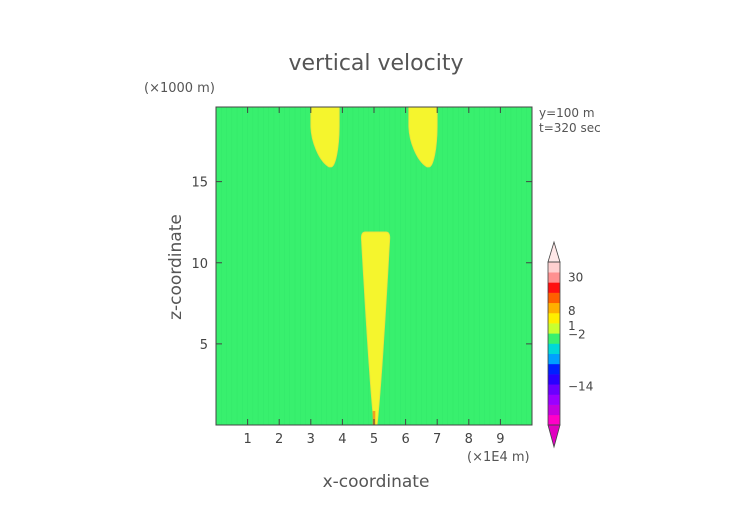  I want to click on x-tick-label: 1, so click(247, 439).